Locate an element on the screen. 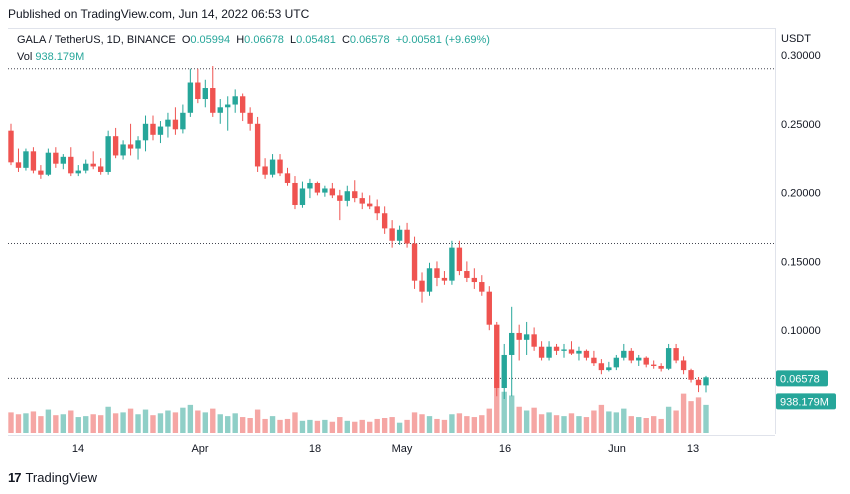  last-price-badge is located at coordinates (802, 378).